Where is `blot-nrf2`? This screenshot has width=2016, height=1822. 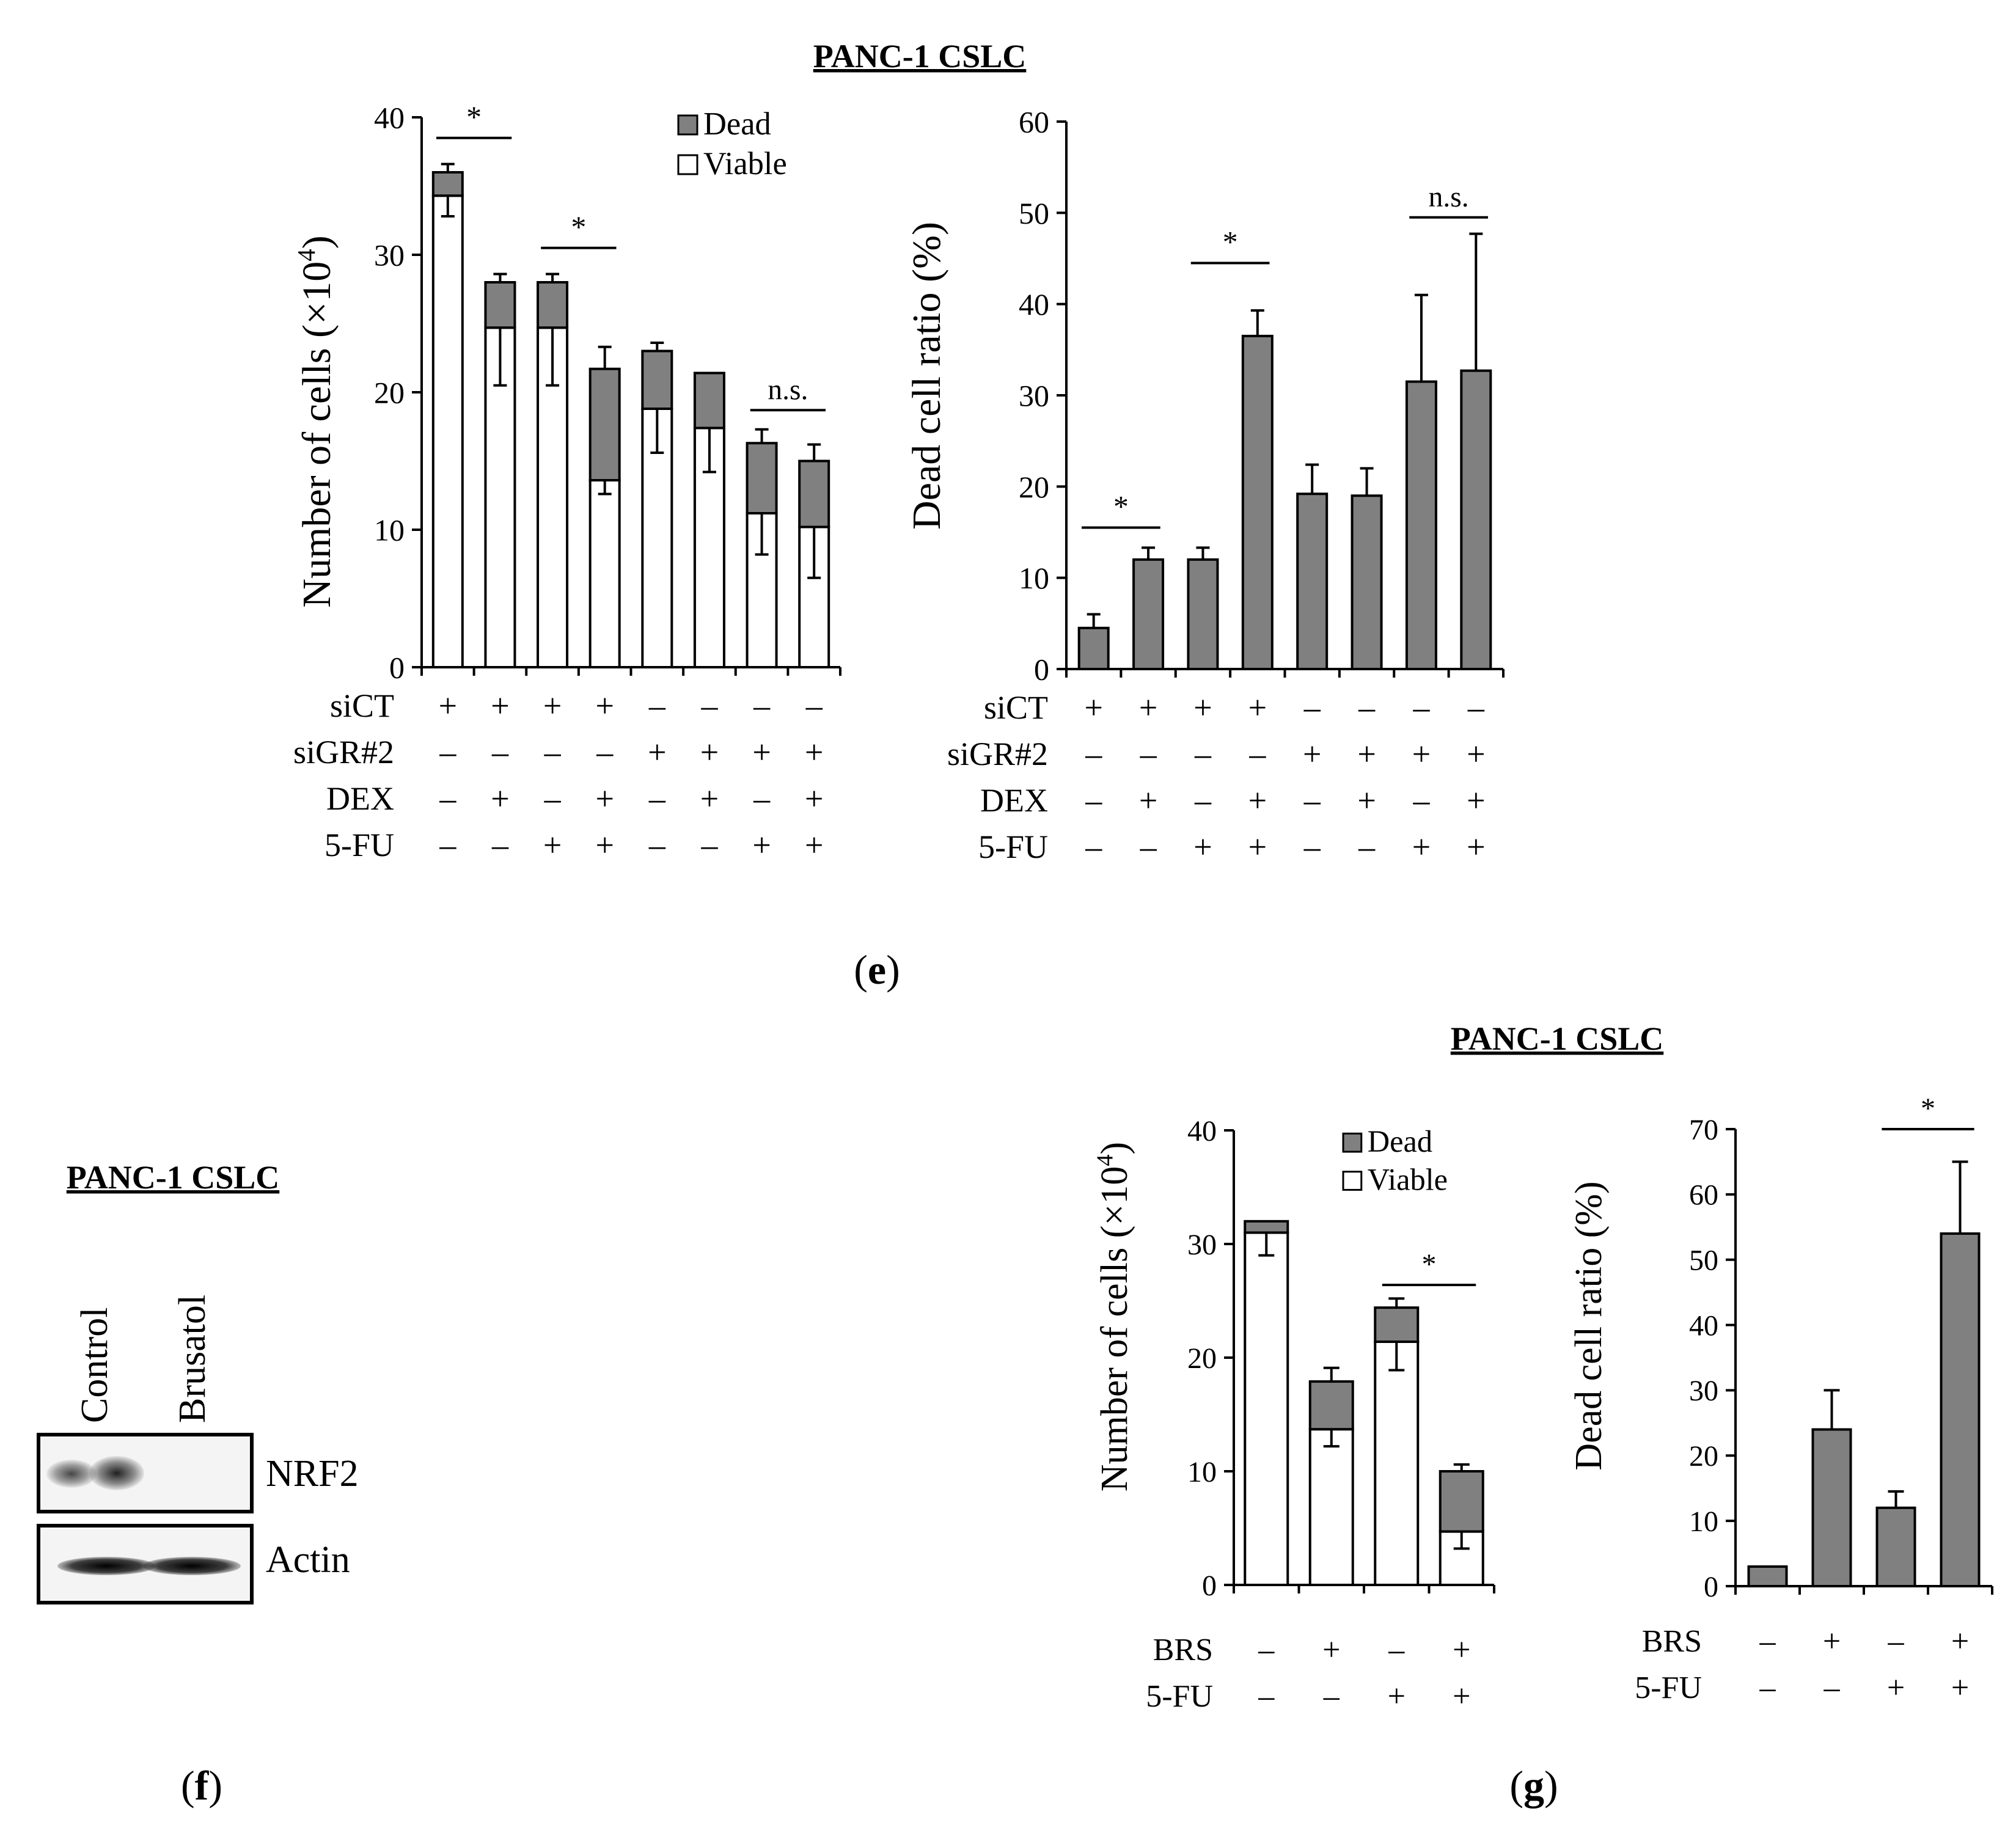
blot-nrf2 is located at coordinates (145, 1473).